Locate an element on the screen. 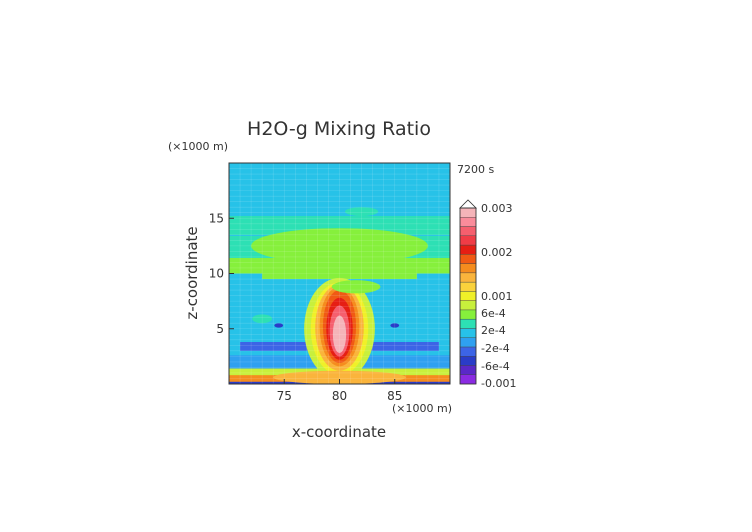 The height and width of the screenshot is (532, 752). x-axis-ticks: 75 80 85 is located at coordinates (339, 391).